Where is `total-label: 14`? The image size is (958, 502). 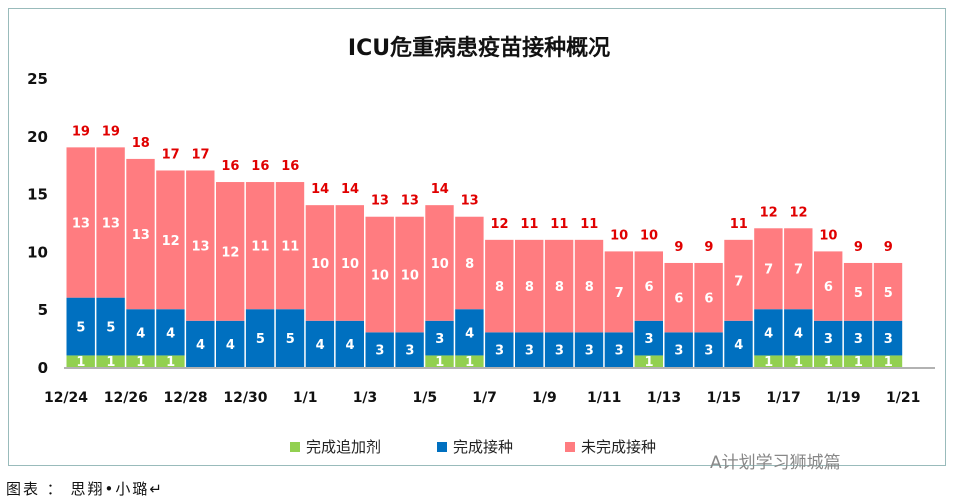
total-label: 14 is located at coordinates (350, 189).